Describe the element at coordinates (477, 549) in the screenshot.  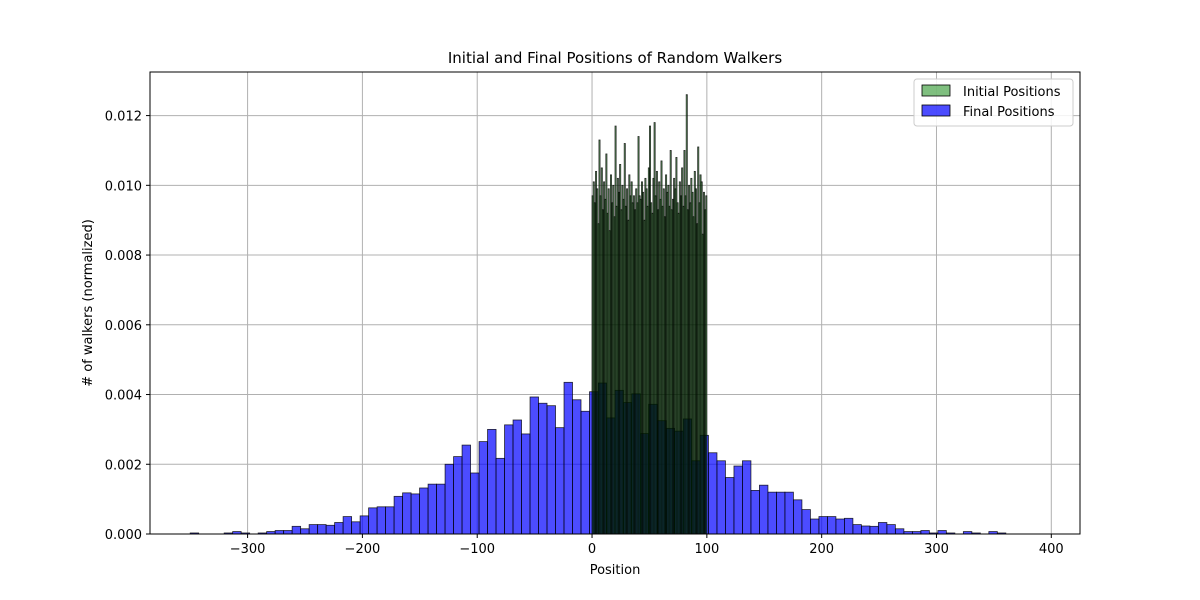
I see `x-tick-label: −100` at that location.